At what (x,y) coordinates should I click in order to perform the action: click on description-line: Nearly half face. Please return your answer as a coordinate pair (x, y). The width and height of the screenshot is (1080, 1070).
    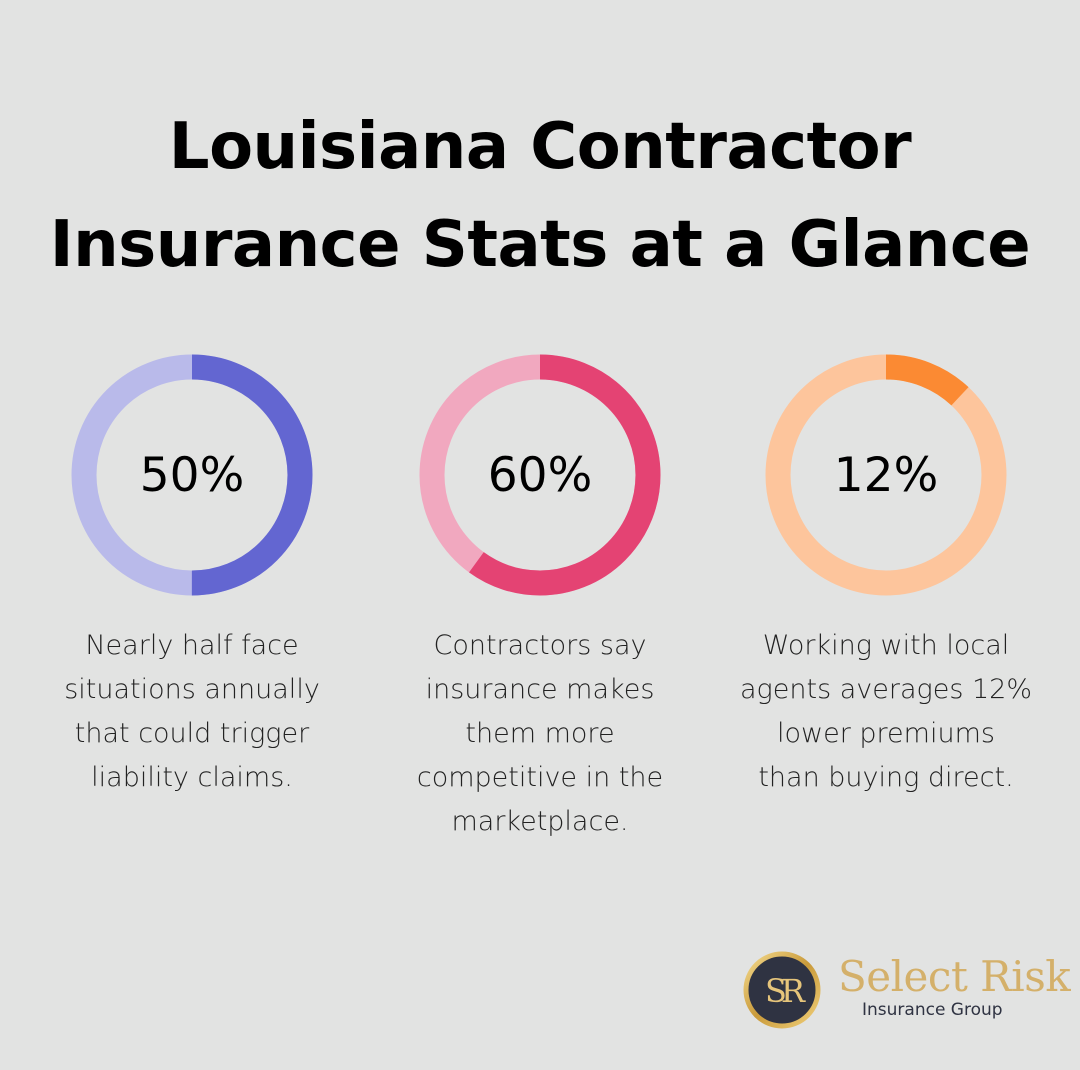
    Looking at the image, I should click on (192, 645).